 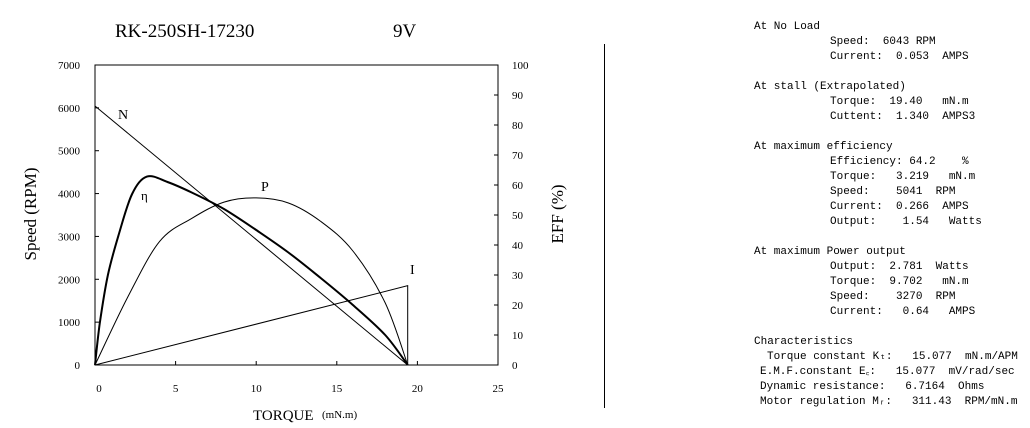 I want to click on y-right-tick-label: 40, so click(x=518, y=246).